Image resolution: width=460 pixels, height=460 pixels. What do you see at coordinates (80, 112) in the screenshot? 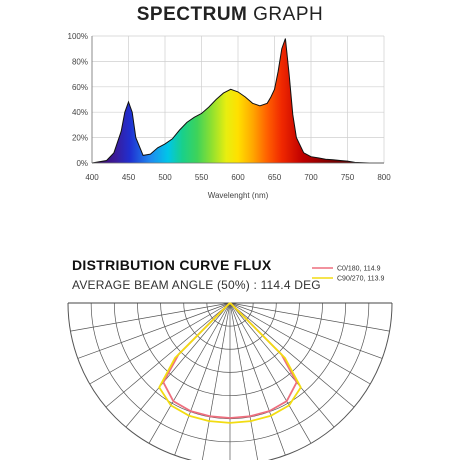
I see `spectrum-y-tick: 40%` at bounding box center [80, 112].